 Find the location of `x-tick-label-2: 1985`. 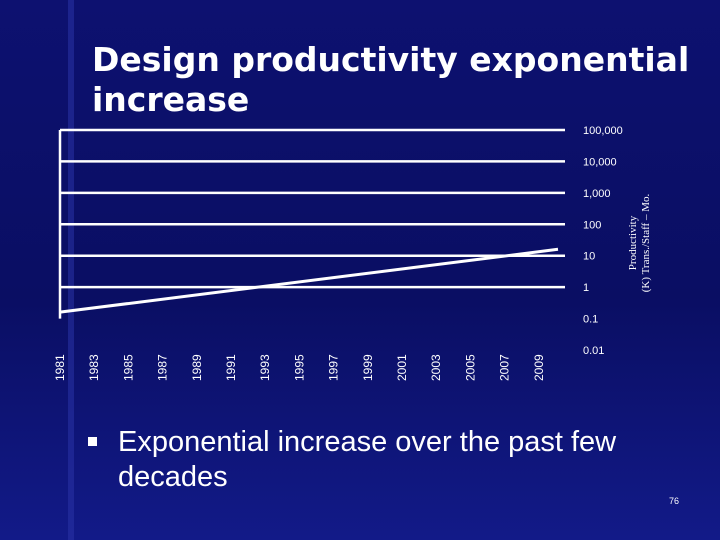

x-tick-label-2: 1985 is located at coordinates (128, 367).